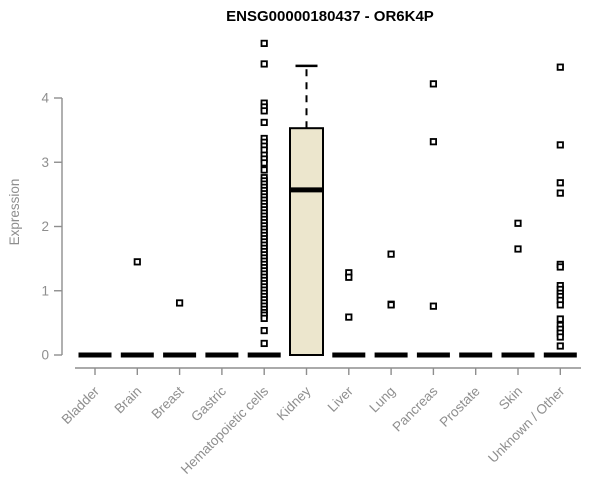 The width and height of the screenshot is (600, 500). What do you see at coordinates (45, 290) in the screenshot?
I see `y-axis-tick-label: 1` at bounding box center [45, 290].